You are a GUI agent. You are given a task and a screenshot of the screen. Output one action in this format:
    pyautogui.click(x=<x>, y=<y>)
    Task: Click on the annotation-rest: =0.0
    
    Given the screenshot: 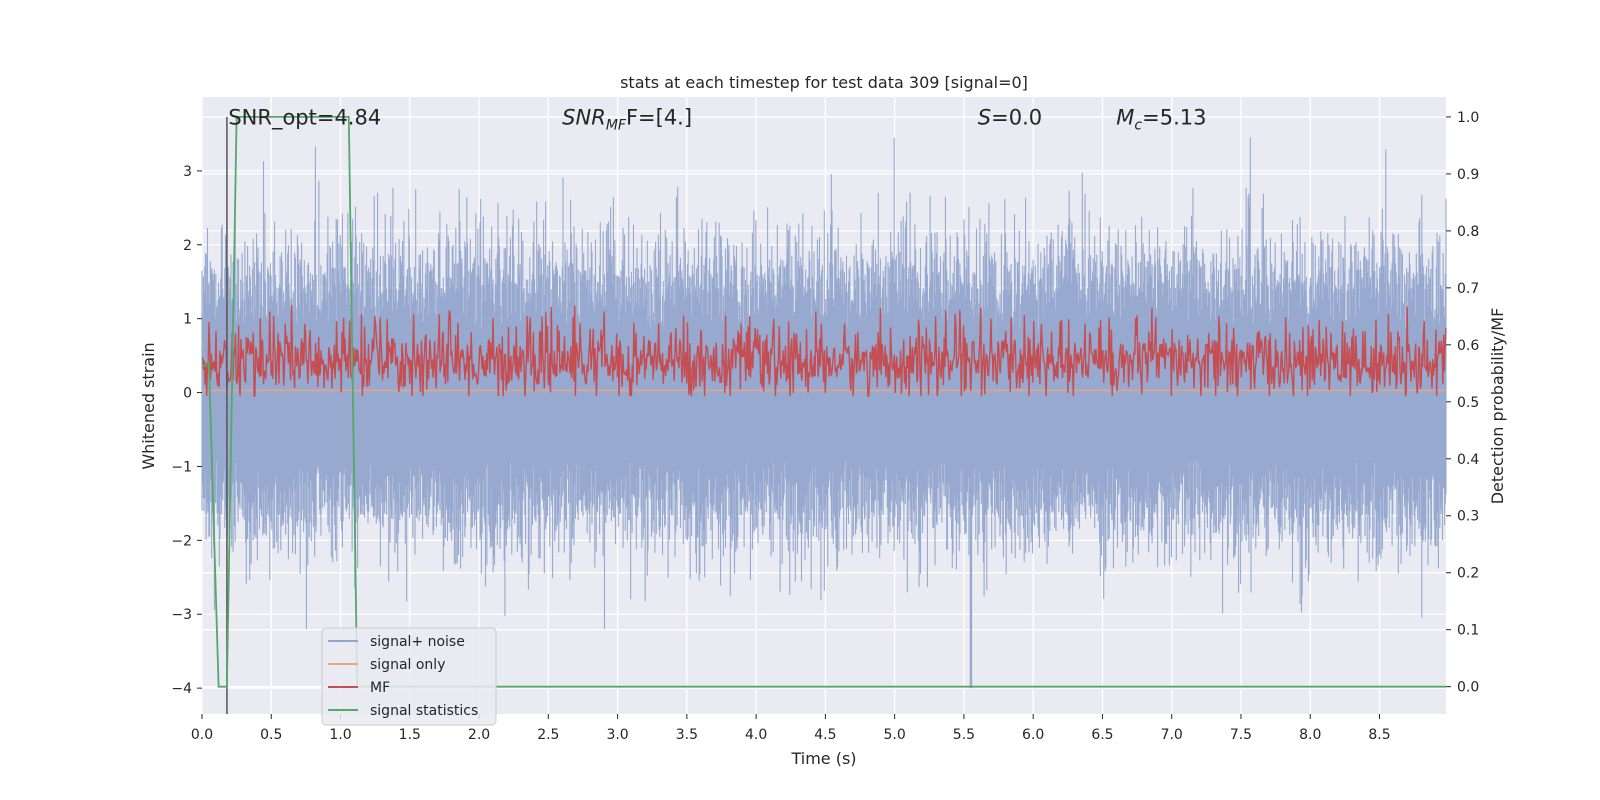 What is the action you would take?
    pyautogui.click(x=1016, y=118)
    